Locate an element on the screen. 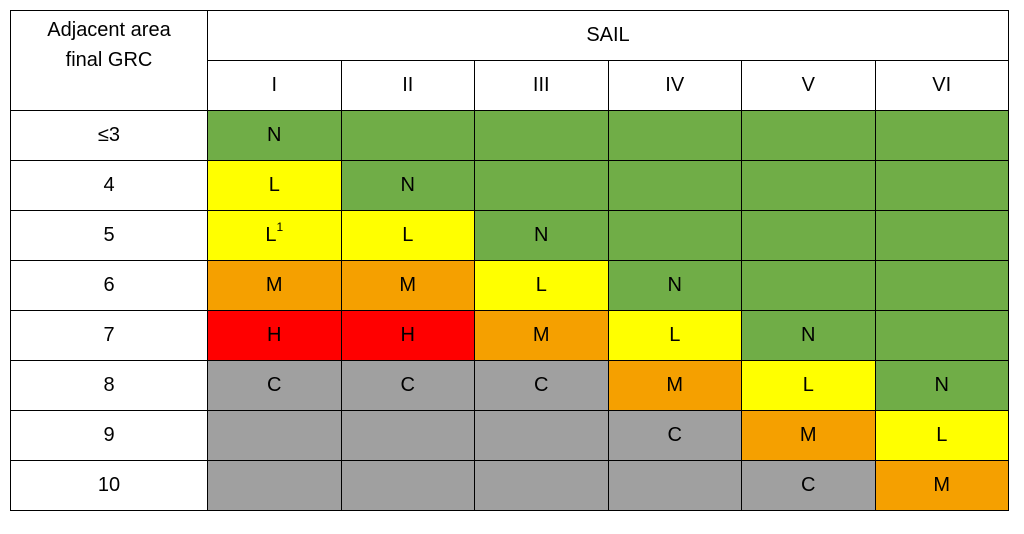 Image resolution: width=1024 pixels, height=534 pixels. grc-value: 4 is located at coordinates (109, 185).